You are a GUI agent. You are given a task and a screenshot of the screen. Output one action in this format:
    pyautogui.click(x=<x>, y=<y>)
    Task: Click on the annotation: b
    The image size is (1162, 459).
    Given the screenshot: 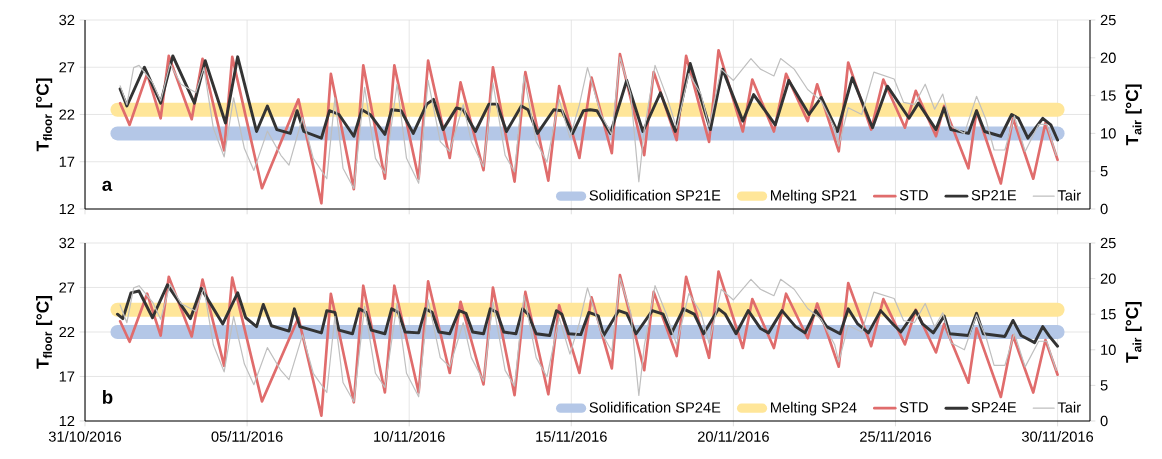 What is the action you would take?
    pyautogui.click(x=108, y=397)
    